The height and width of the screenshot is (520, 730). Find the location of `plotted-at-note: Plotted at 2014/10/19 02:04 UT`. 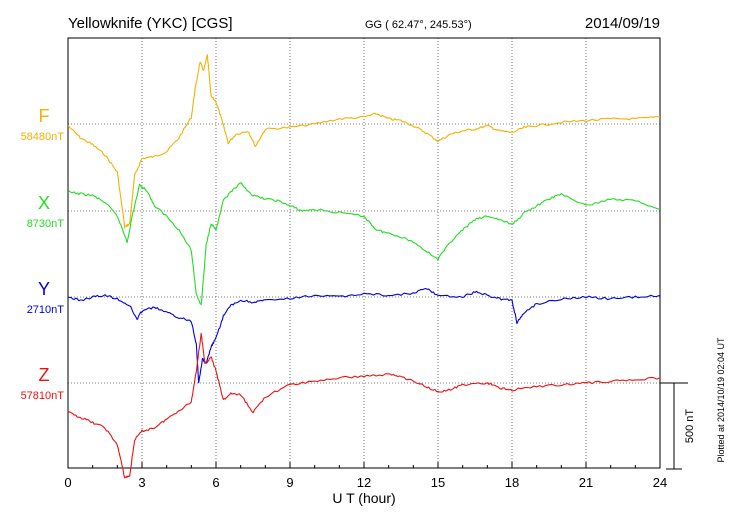

plotted-at-note: Plotted at 2014/10/19 02:04 UT is located at coordinates (721, 400).